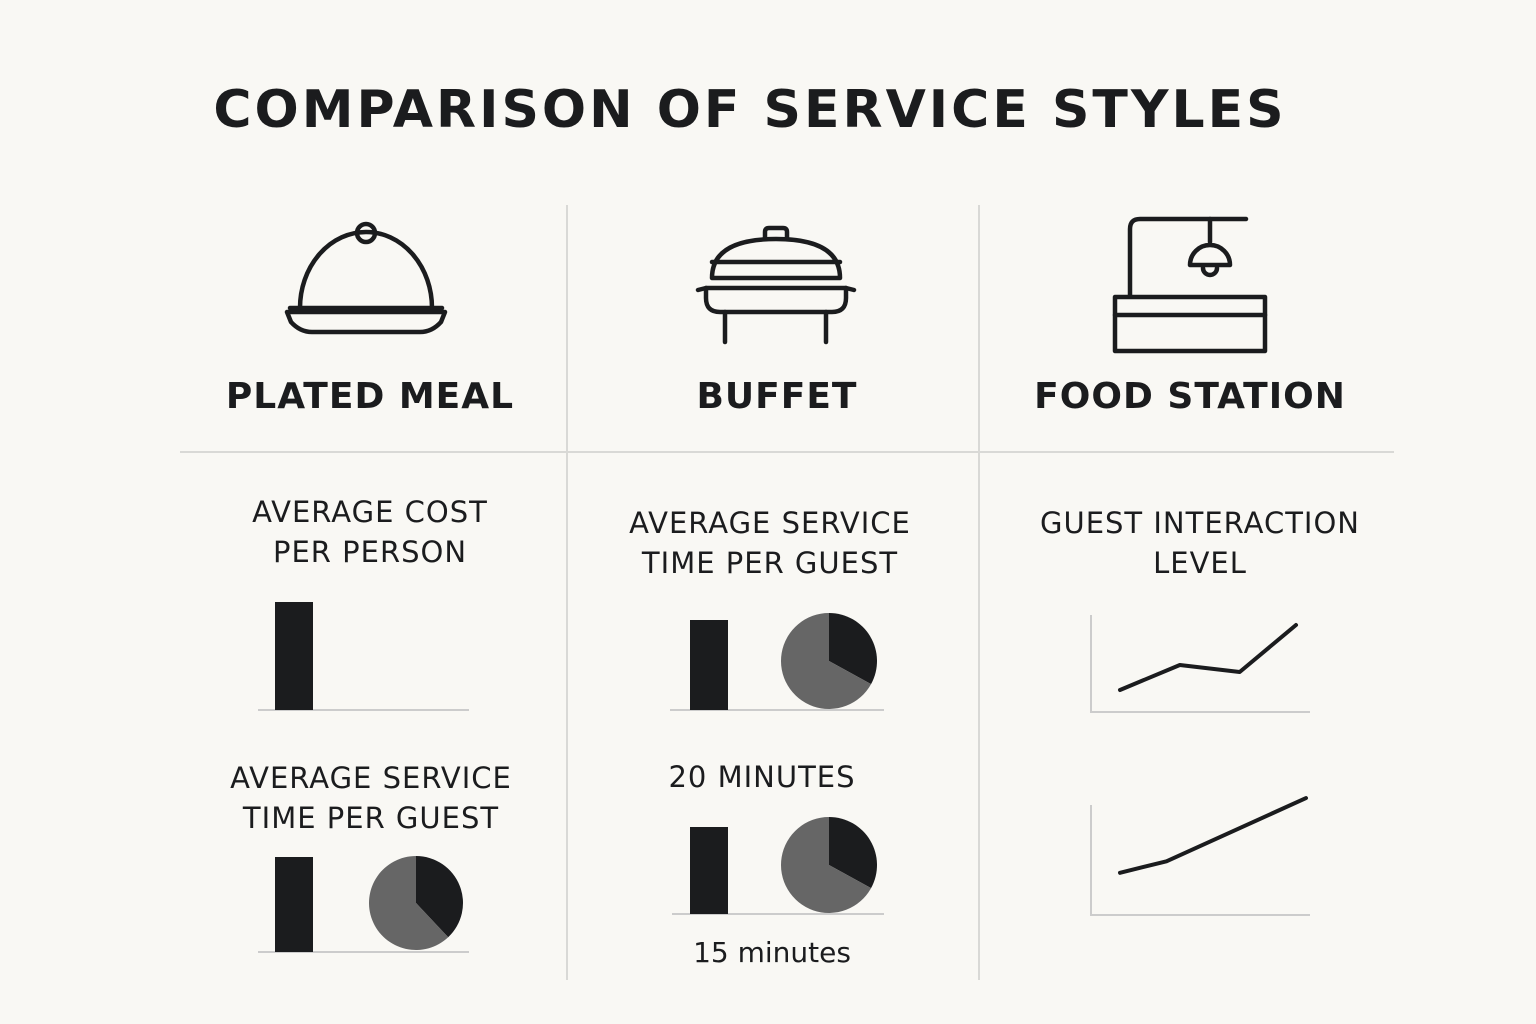 The height and width of the screenshot is (1024, 1536). Describe the element at coordinates (370, 552) in the screenshot. I see `label-line: PER PERSON` at that location.